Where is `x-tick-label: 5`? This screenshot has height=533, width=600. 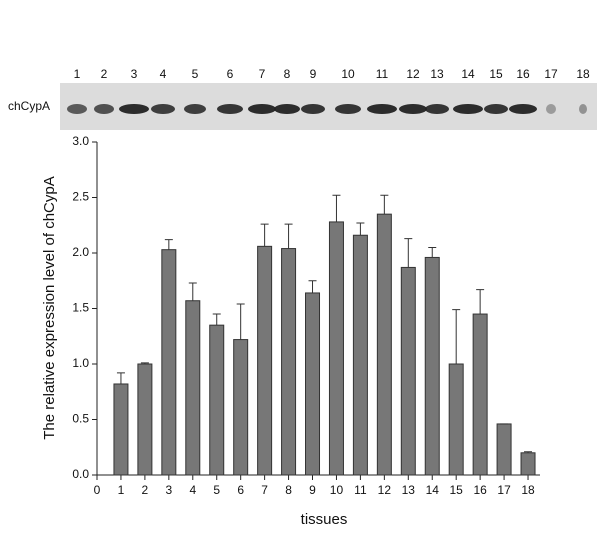
x-tick-label: 5 is located at coordinates (216, 490).